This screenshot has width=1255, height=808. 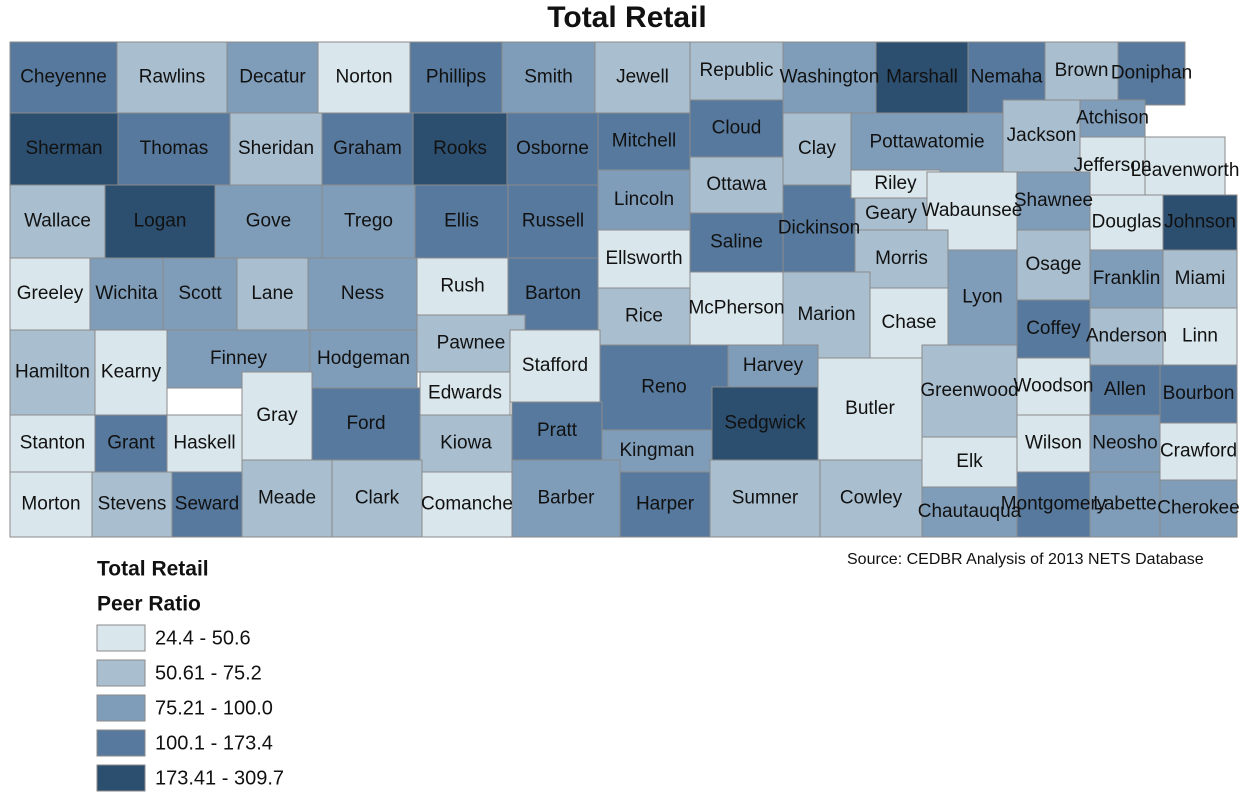 What do you see at coordinates (287, 498) in the screenshot?
I see `county-label: Meade` at bounding box center [287, 498].